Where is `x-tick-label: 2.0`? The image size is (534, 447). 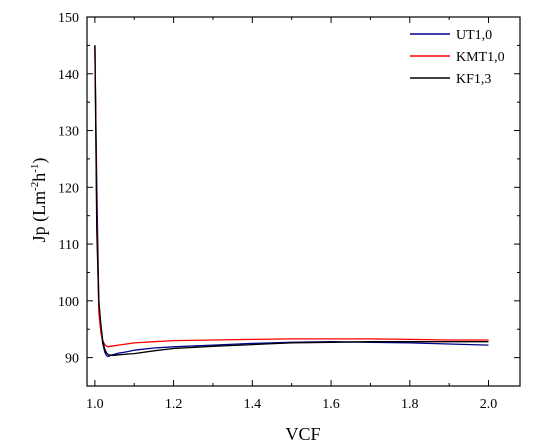
x-tick-label: 2.0 is located at coordinates (489, 404).